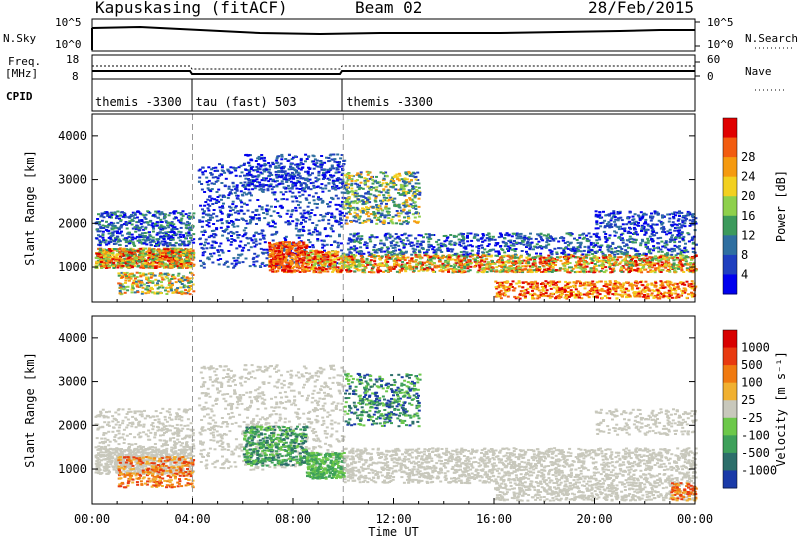  I want to click on velocity-ylabel: Slant Range [km], so click(30, 410).